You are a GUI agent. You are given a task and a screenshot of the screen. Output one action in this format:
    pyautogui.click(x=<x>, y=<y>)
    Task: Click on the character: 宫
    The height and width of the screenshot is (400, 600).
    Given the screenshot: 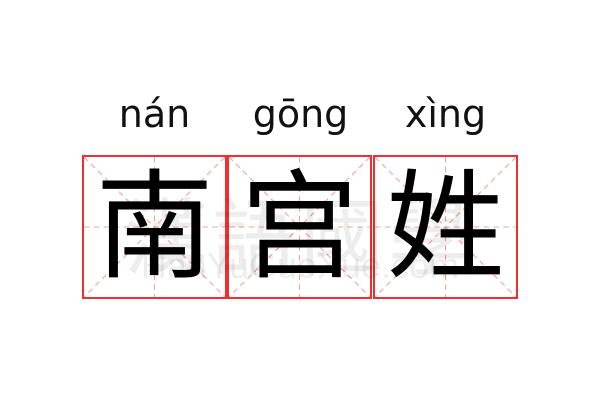 What is the action you would take?
    pyautogui.click(x=299, y=227)
    